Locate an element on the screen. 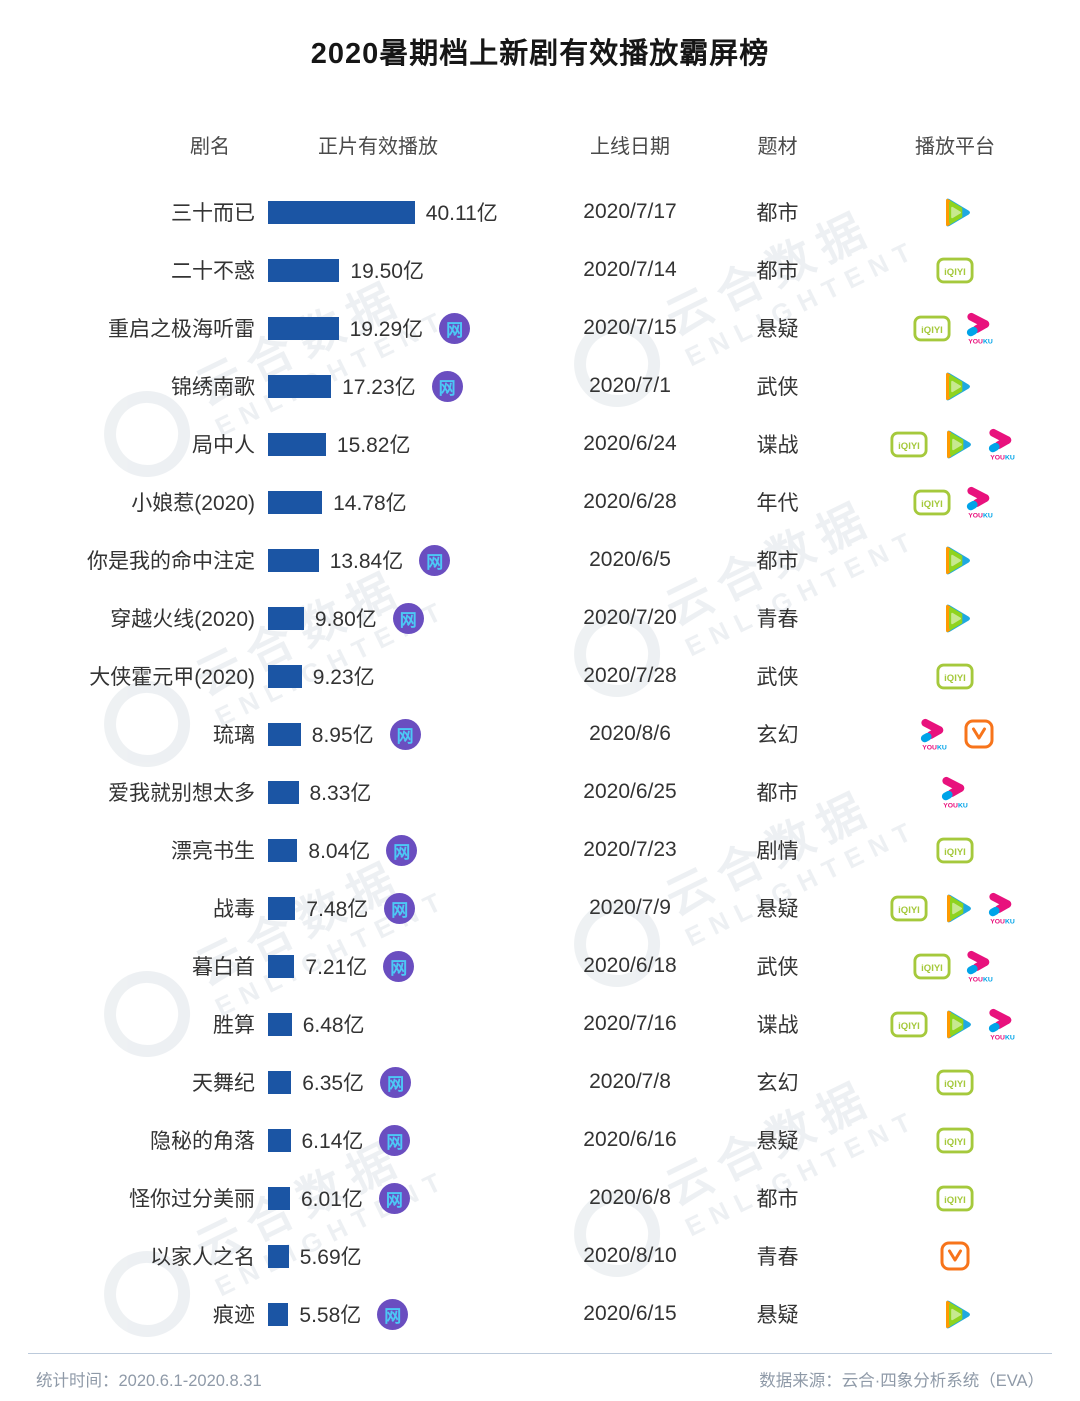 This screenshot has width=1080, height=1401. column-header-genre: 题材 is located at coordinates (777, 147).